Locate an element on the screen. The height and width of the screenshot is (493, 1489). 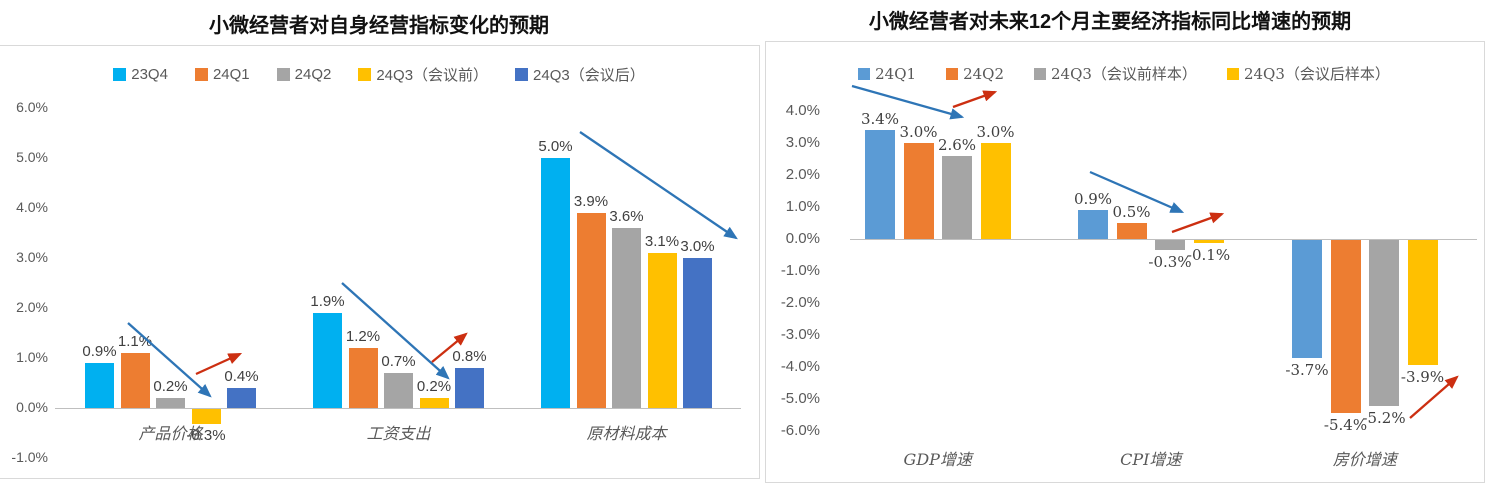
category-label: 工资支出 is located at coordinates (398, 433).